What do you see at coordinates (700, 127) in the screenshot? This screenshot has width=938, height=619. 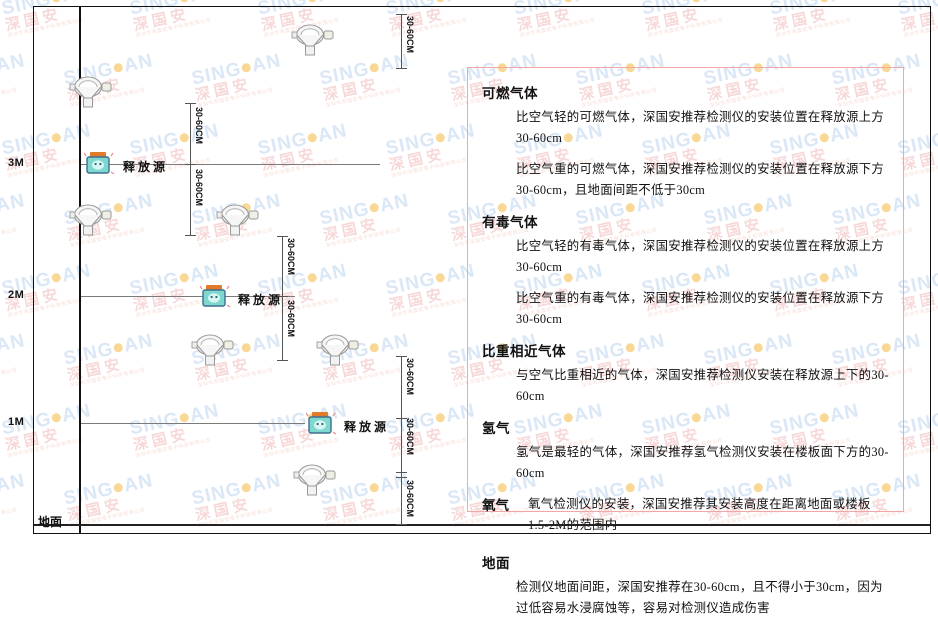 I see `section-text: 比空气轻的可燃气体，深国安推荐检测仪的安装位置在释放源上方30-60cm` at bounding box center [700, 127].